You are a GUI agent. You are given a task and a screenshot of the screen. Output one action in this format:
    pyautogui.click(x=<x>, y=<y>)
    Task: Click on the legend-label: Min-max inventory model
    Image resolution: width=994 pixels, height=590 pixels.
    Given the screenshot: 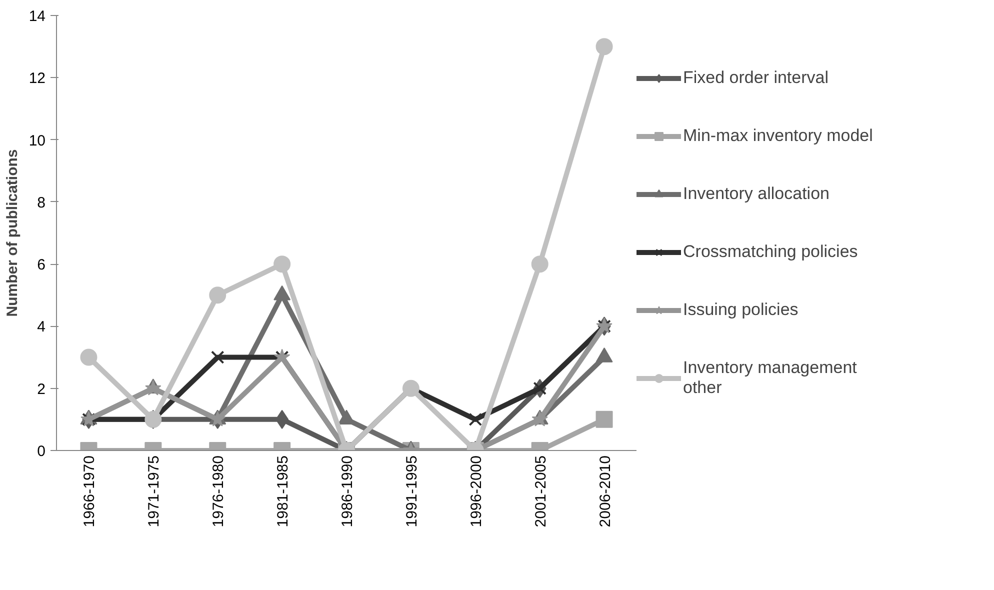 What is the action you would take?
    pyautogui.click(x=778, y=136)
    